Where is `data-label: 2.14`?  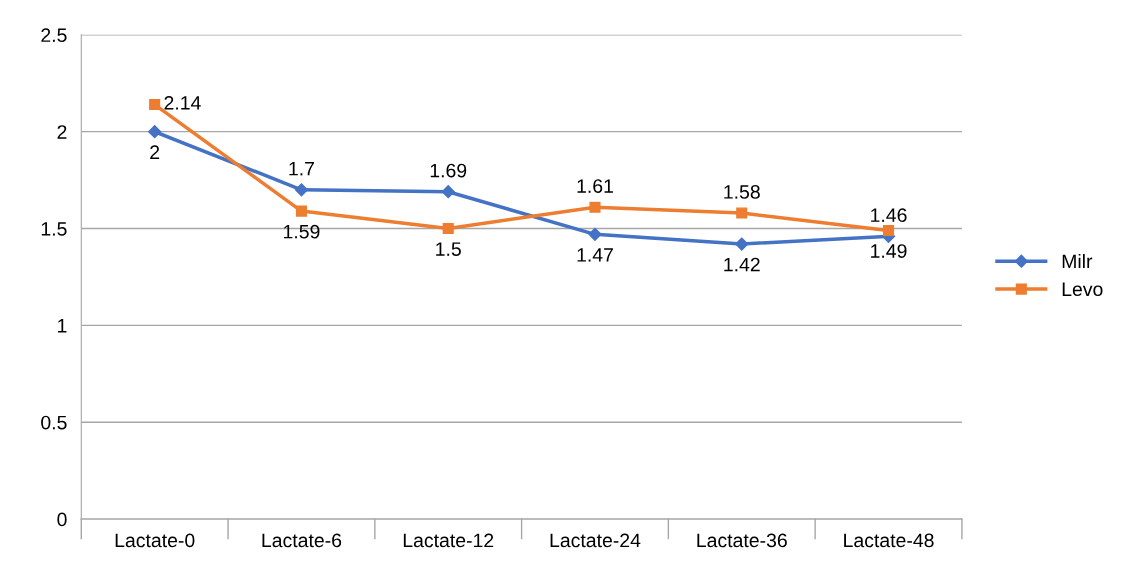 data-label: 2.14 is located at coordinates (182, 102).